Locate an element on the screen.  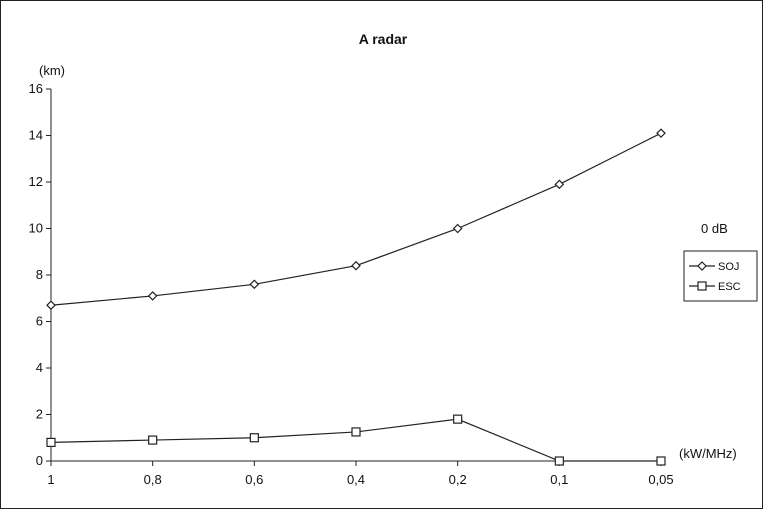
legend-box is located at coordinates (720, 276).